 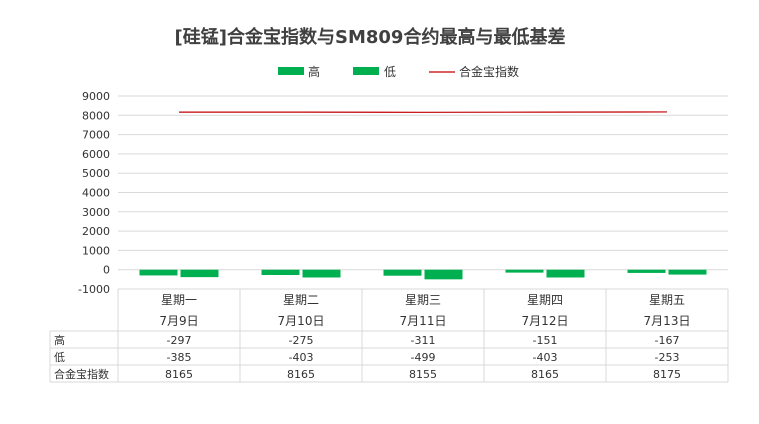 I want to click on category-date: 7月13日, so click(x=667, y=321).